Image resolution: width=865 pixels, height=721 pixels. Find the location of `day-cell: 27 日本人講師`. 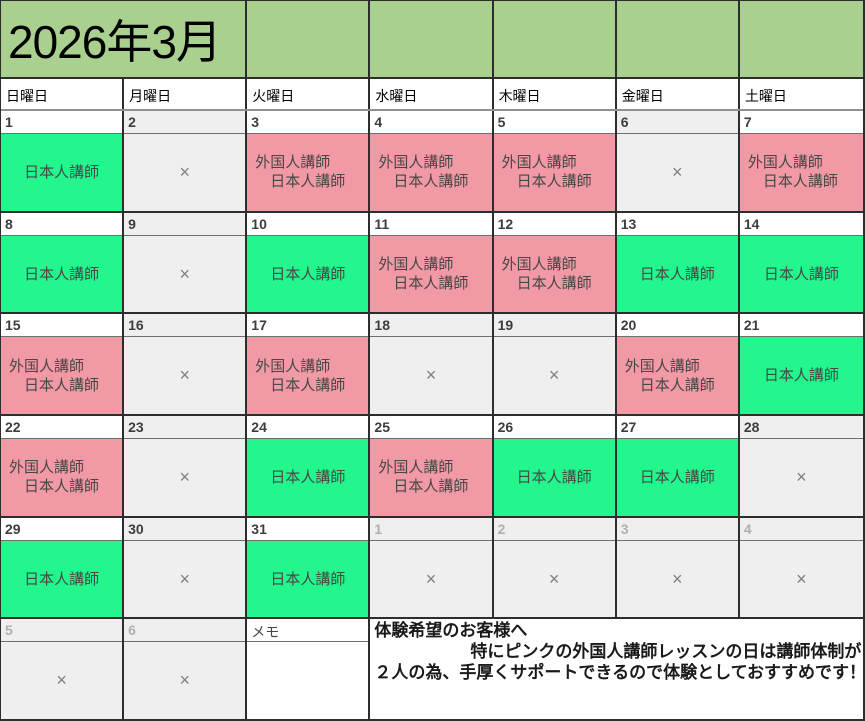

day-cell: 27 日本人講師 is located at coordinates (678, 466).